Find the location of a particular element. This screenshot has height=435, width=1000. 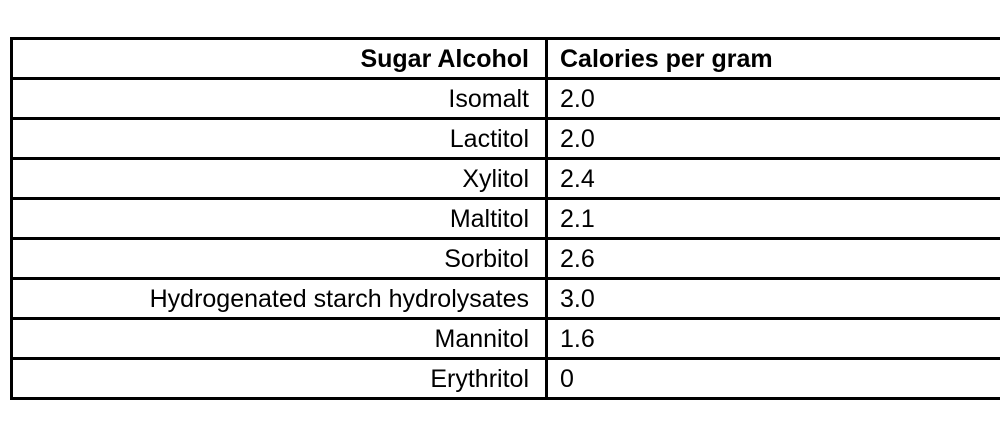

cell-calories-value: 3.0 is located at coordinates (772, 298).